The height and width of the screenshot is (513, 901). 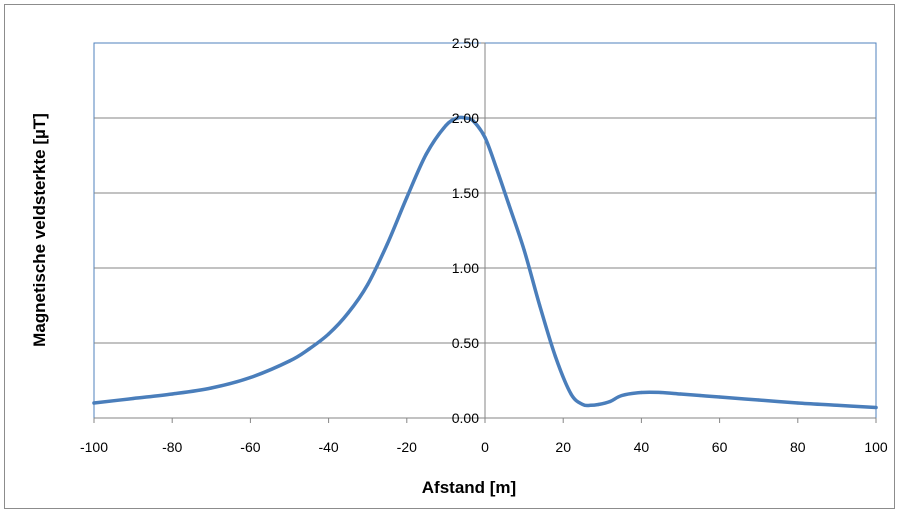 I want to click on y-tick-label: 2.50, so click(x=465, y=43).